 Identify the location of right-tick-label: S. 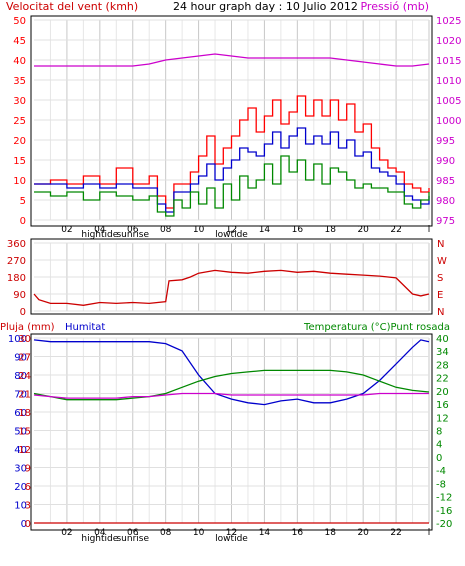
(440, 278).